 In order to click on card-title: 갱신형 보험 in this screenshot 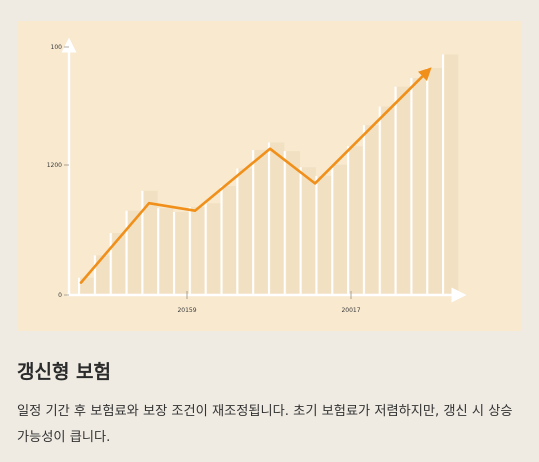, I will do `click(64, 372)`.